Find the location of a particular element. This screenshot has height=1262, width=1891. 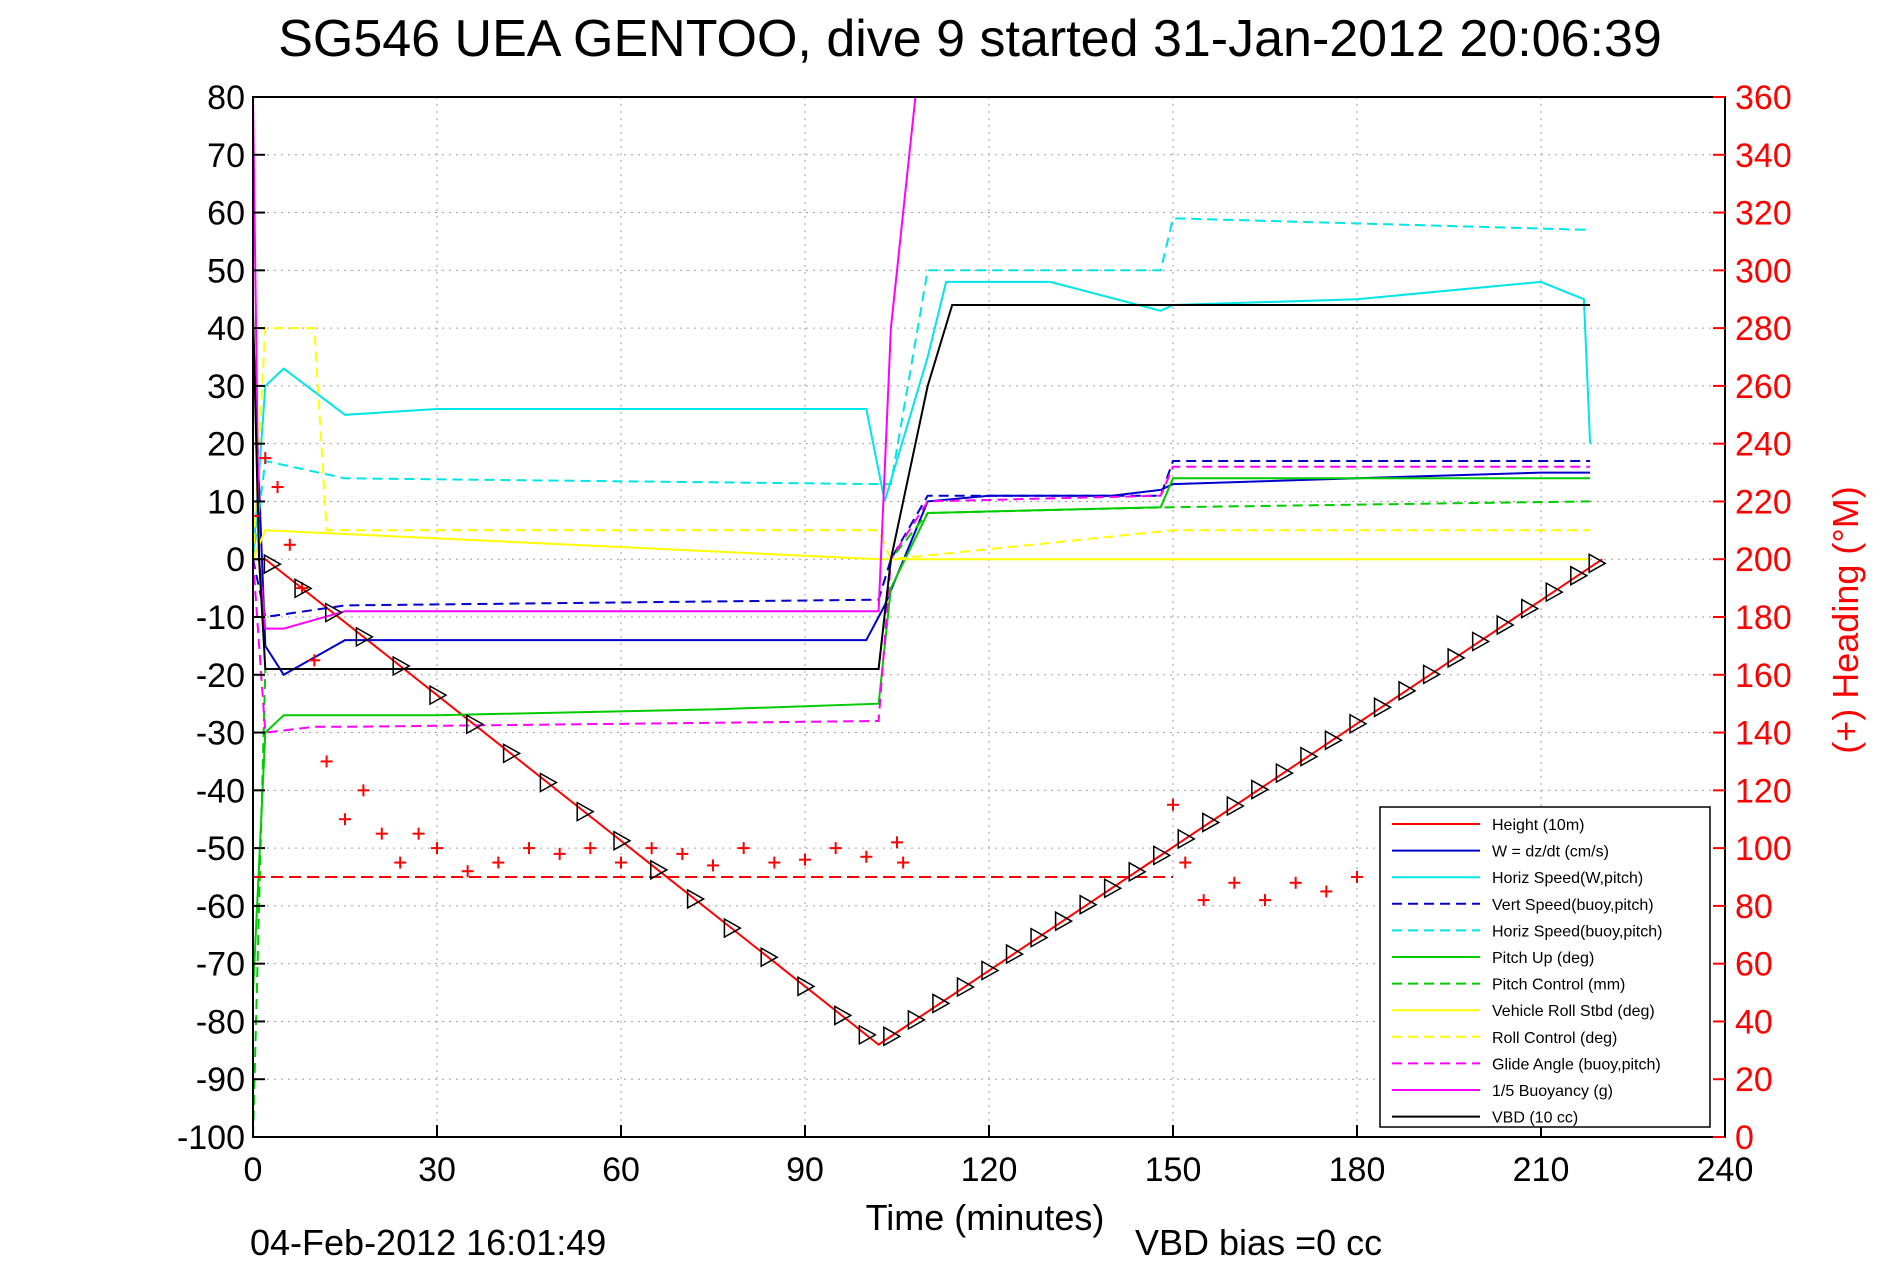

x-tick-label: 30 is located at coordinates (437, 1170).